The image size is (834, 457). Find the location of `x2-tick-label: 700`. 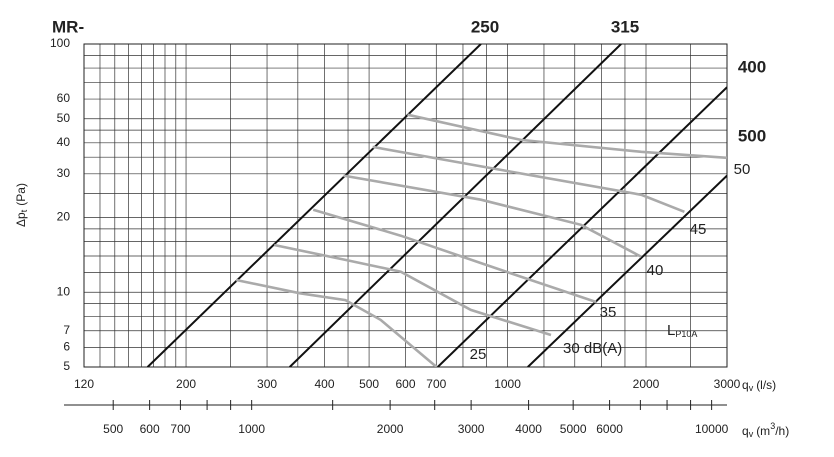

x2-tick-label: 700 is located at coordinates (180, 429).